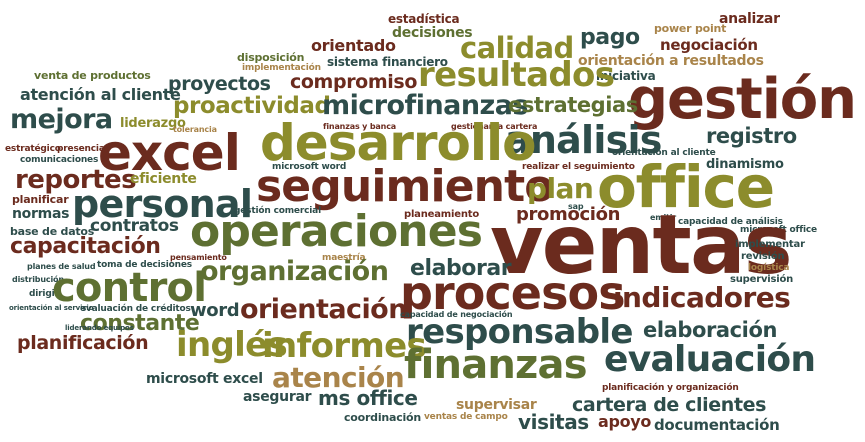 This screenshot has height=442, width=865. I want to click on word-reportes: reportes, so click(76, 180).